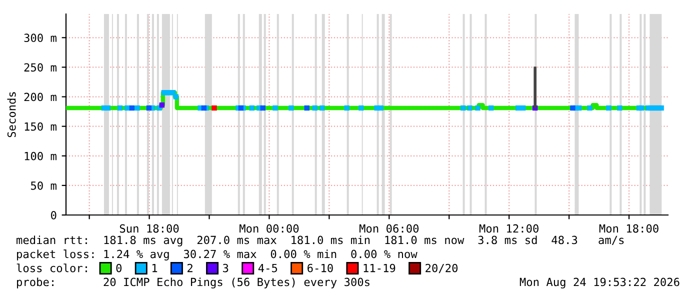  Describe the element at coordinates (40, 156) in the screenshot. I see `y-tick-label: 100 m` at that location.